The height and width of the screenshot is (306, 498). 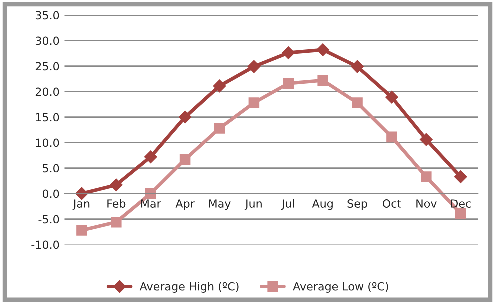 What do you see at coordinates (46, 245) in the screenshot?
I see `y-tick-label: -10.0` at bounding box center [46, 245].